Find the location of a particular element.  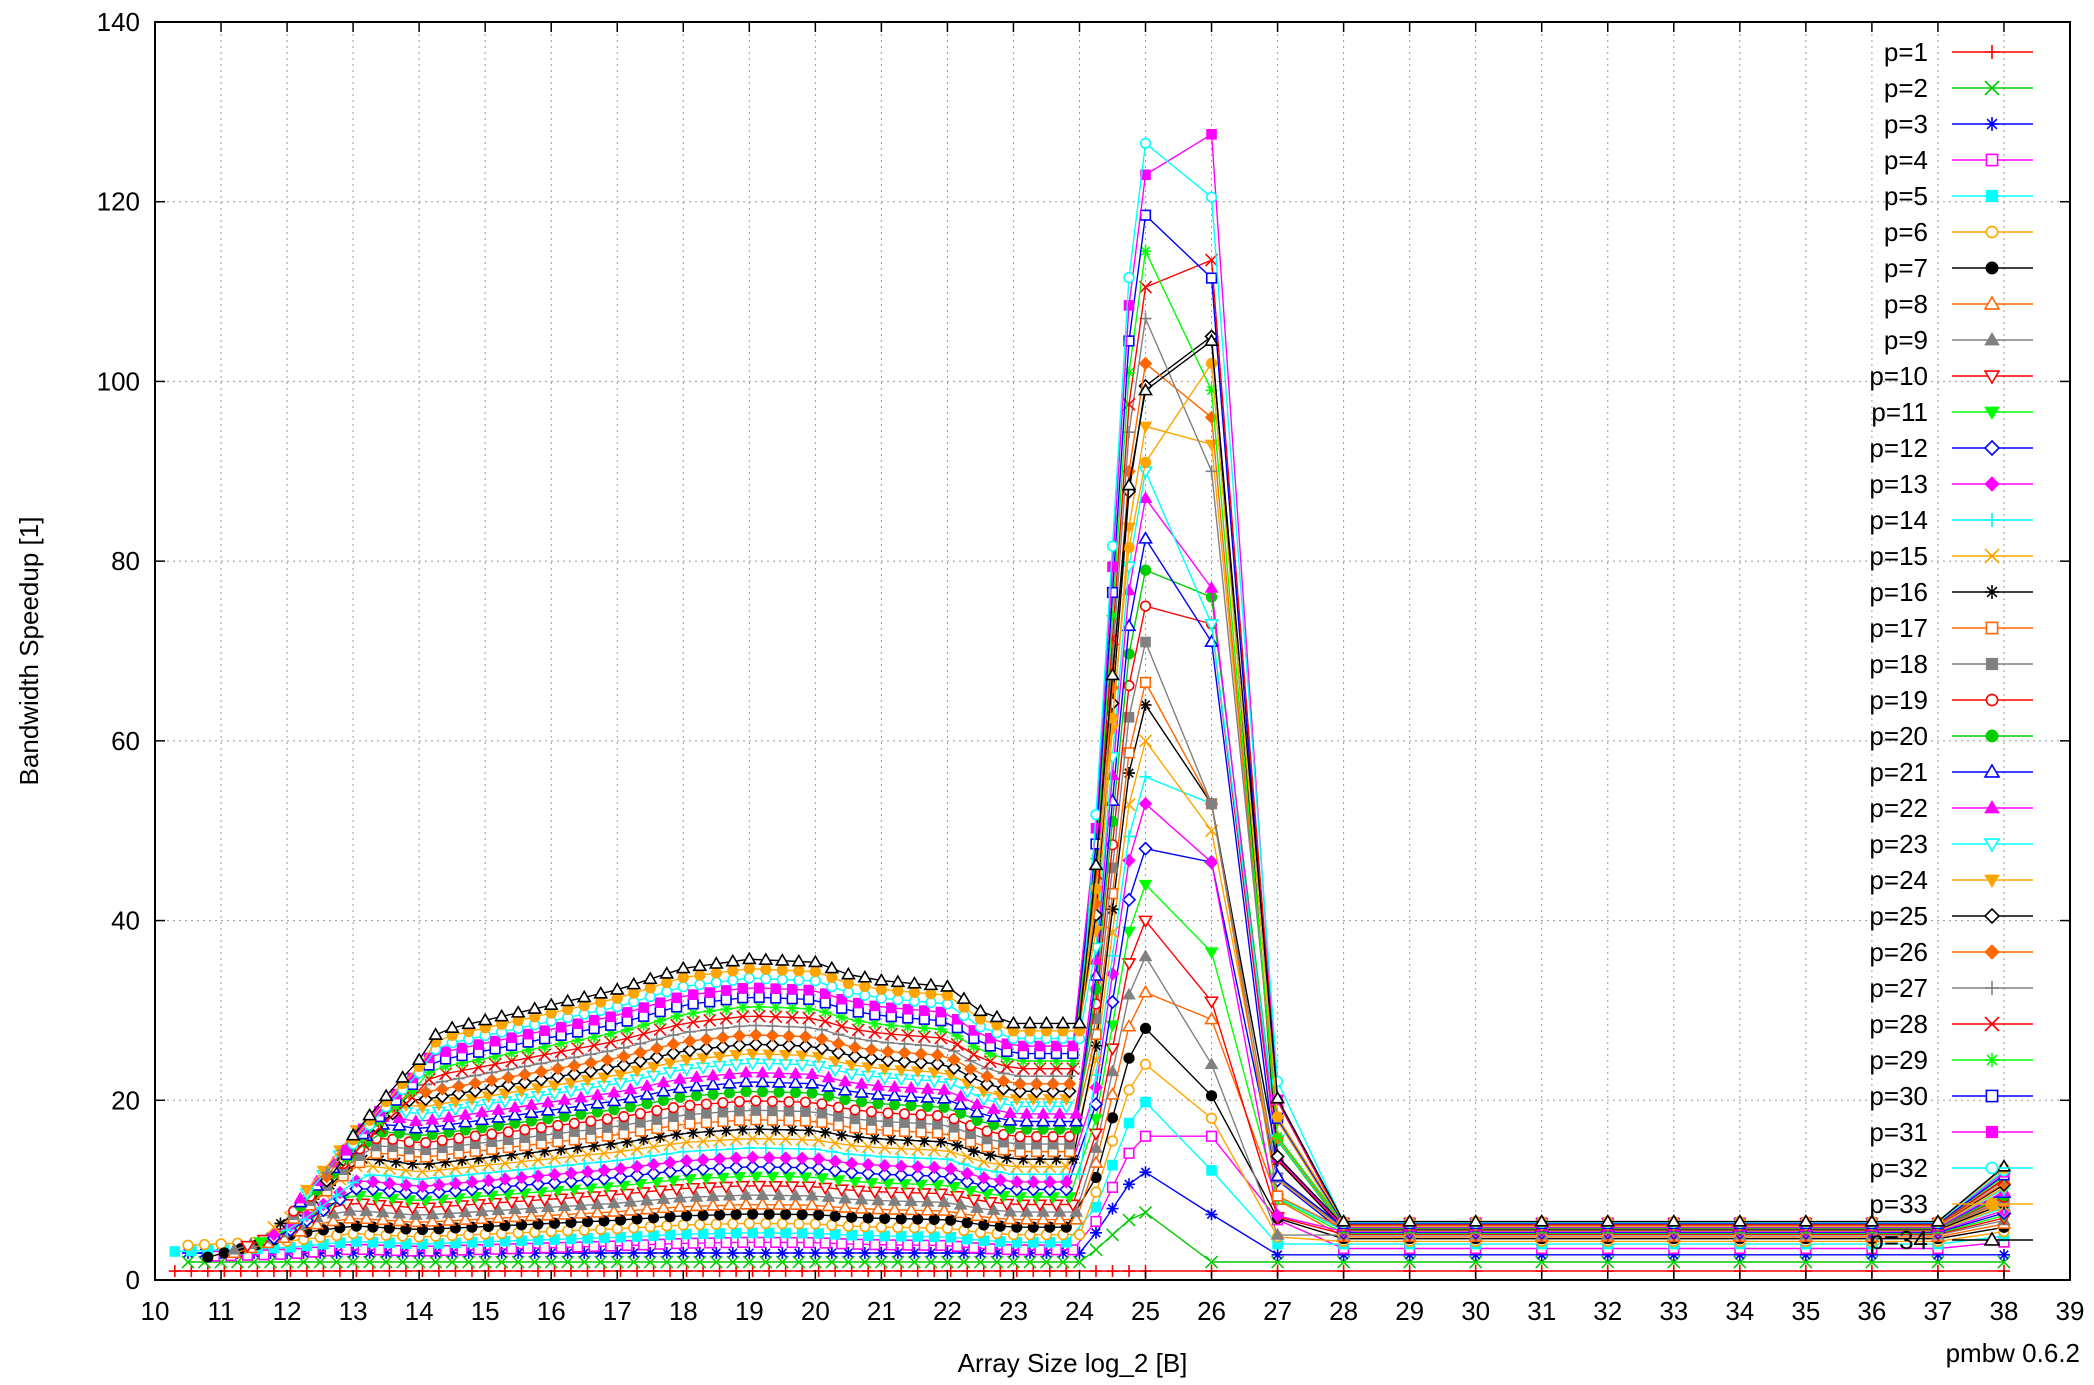

legend-label: p=33 is located at coordinates (1898, 1204).